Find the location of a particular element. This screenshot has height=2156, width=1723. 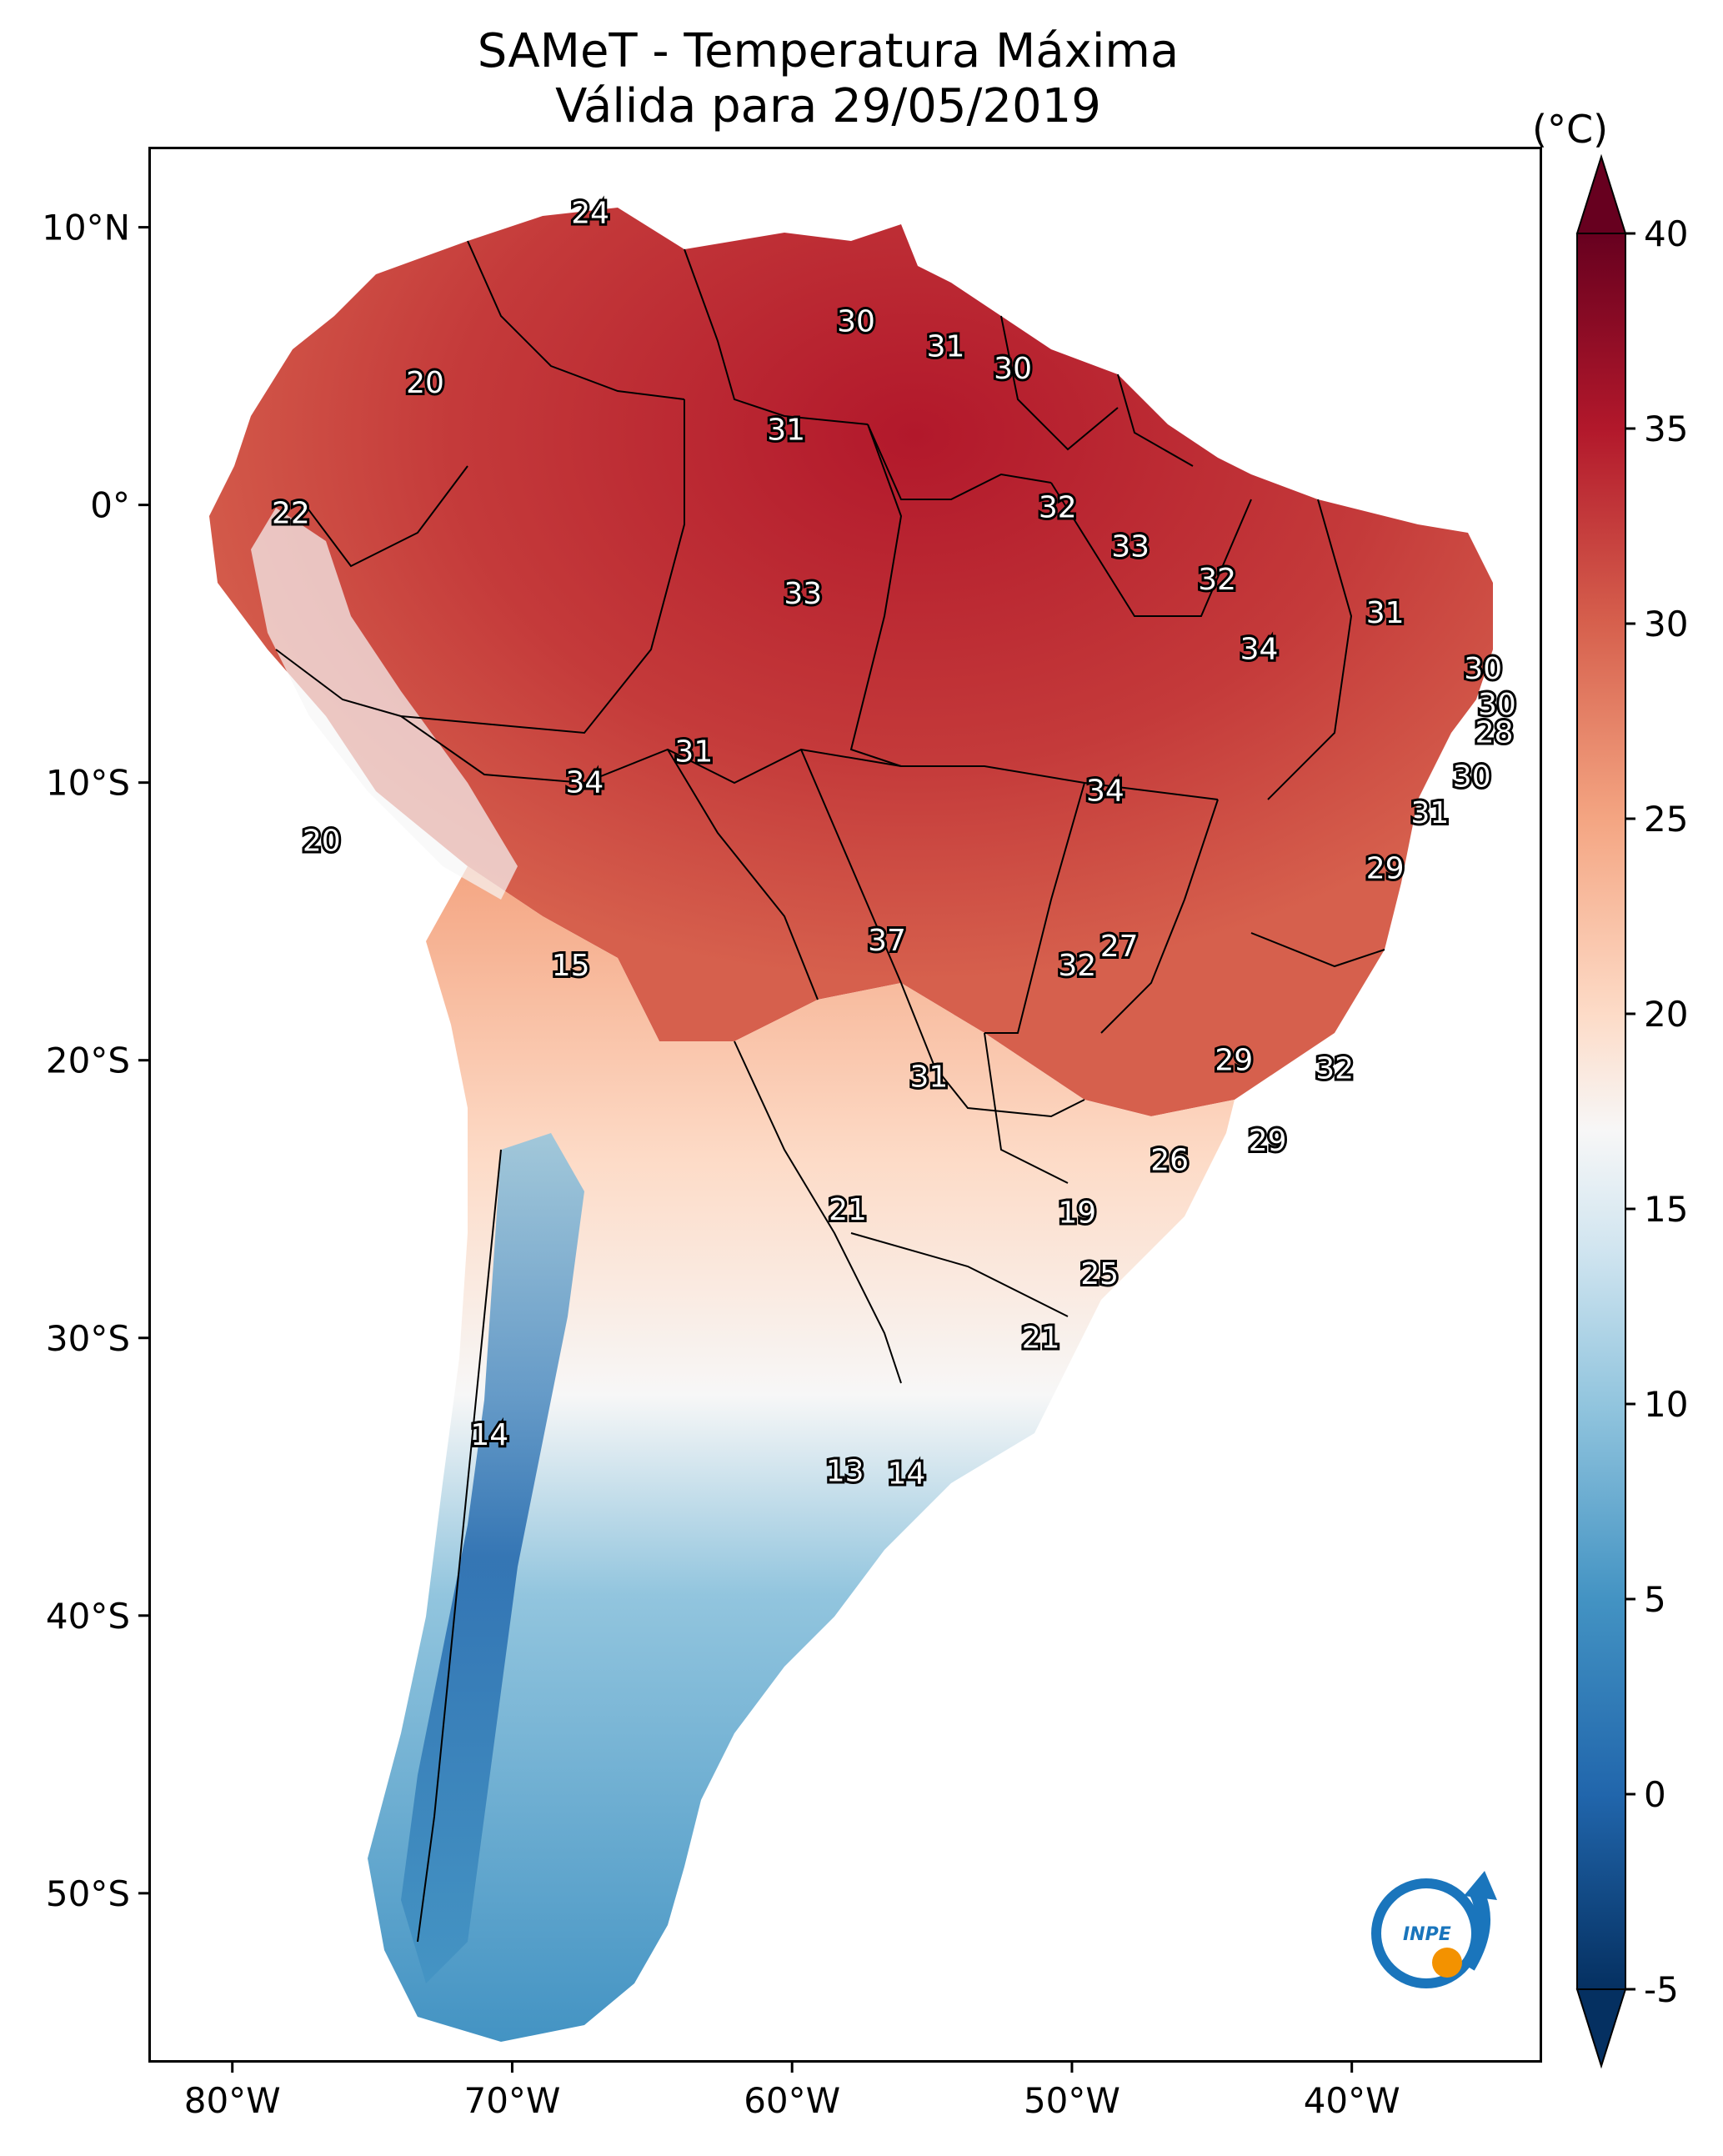

lat-tick-label: 0° is located at coordinates (110, 505).